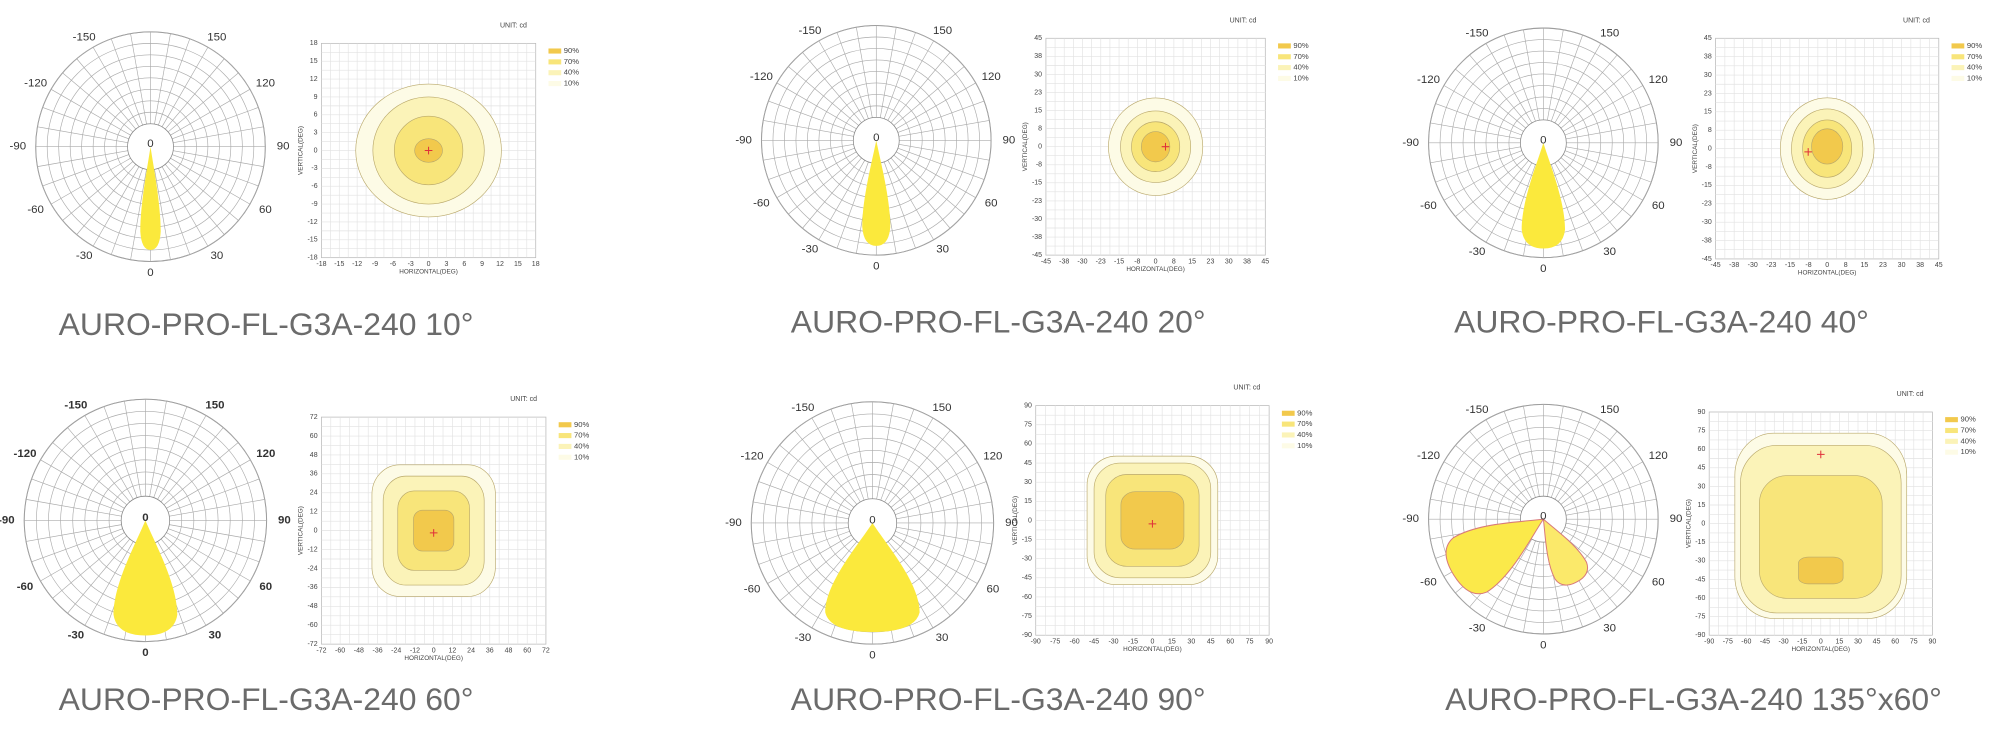  What do you see at coordinates (1247, 261) in the screenshot?
I see `x-tick-label: 38` at bounding box center [1247, 261].